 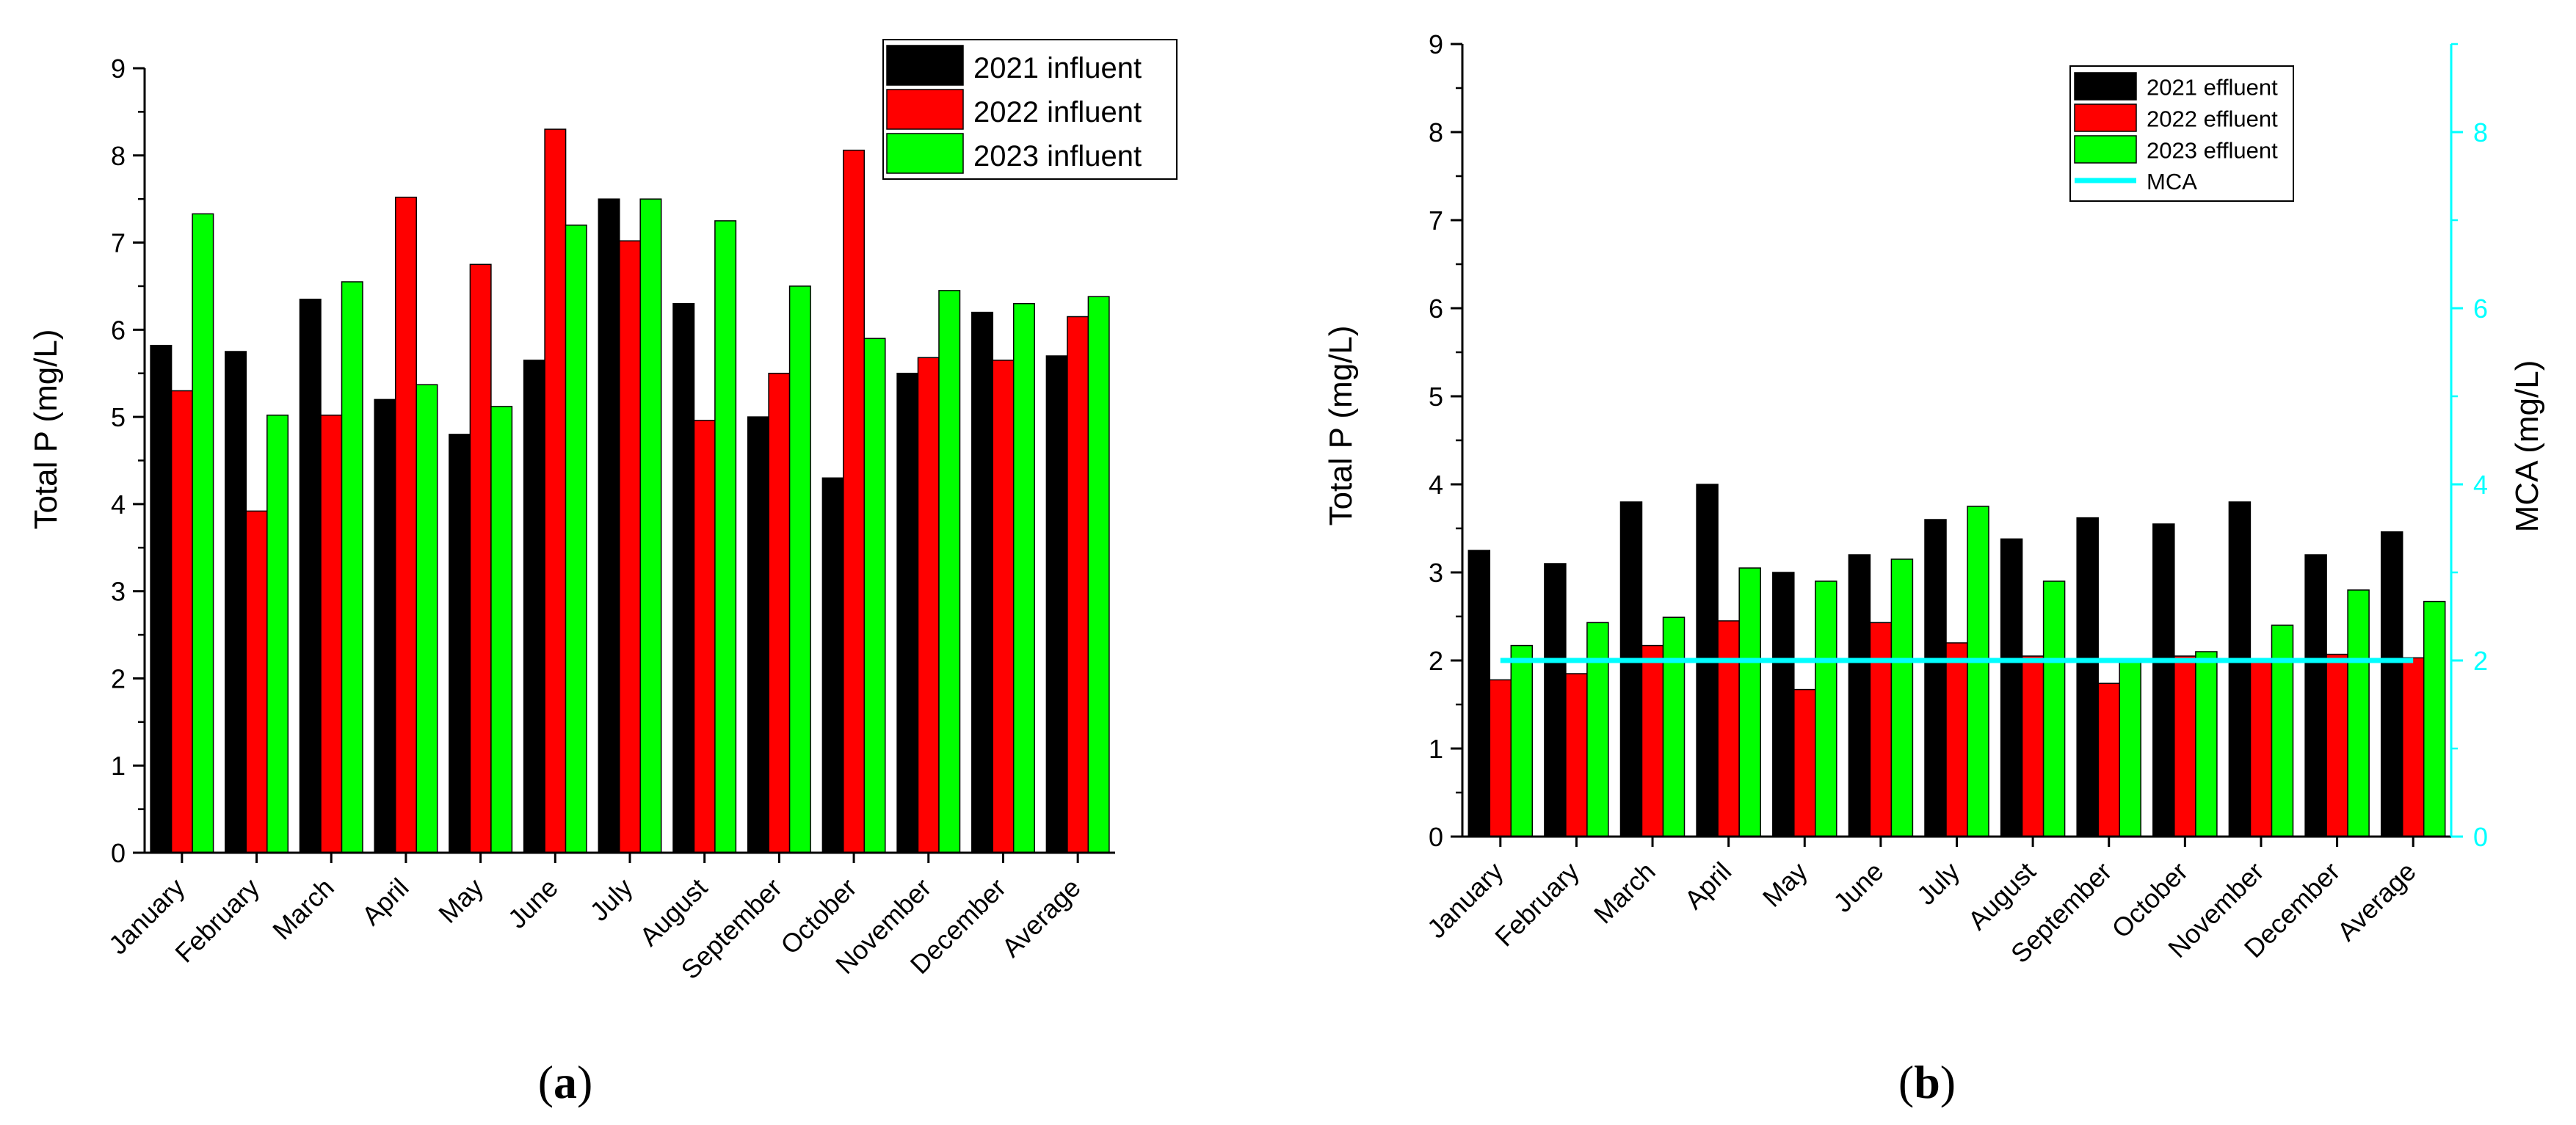 I want to click on b-legend-swatch-2023-effluent, so click(x=2105, y=149).